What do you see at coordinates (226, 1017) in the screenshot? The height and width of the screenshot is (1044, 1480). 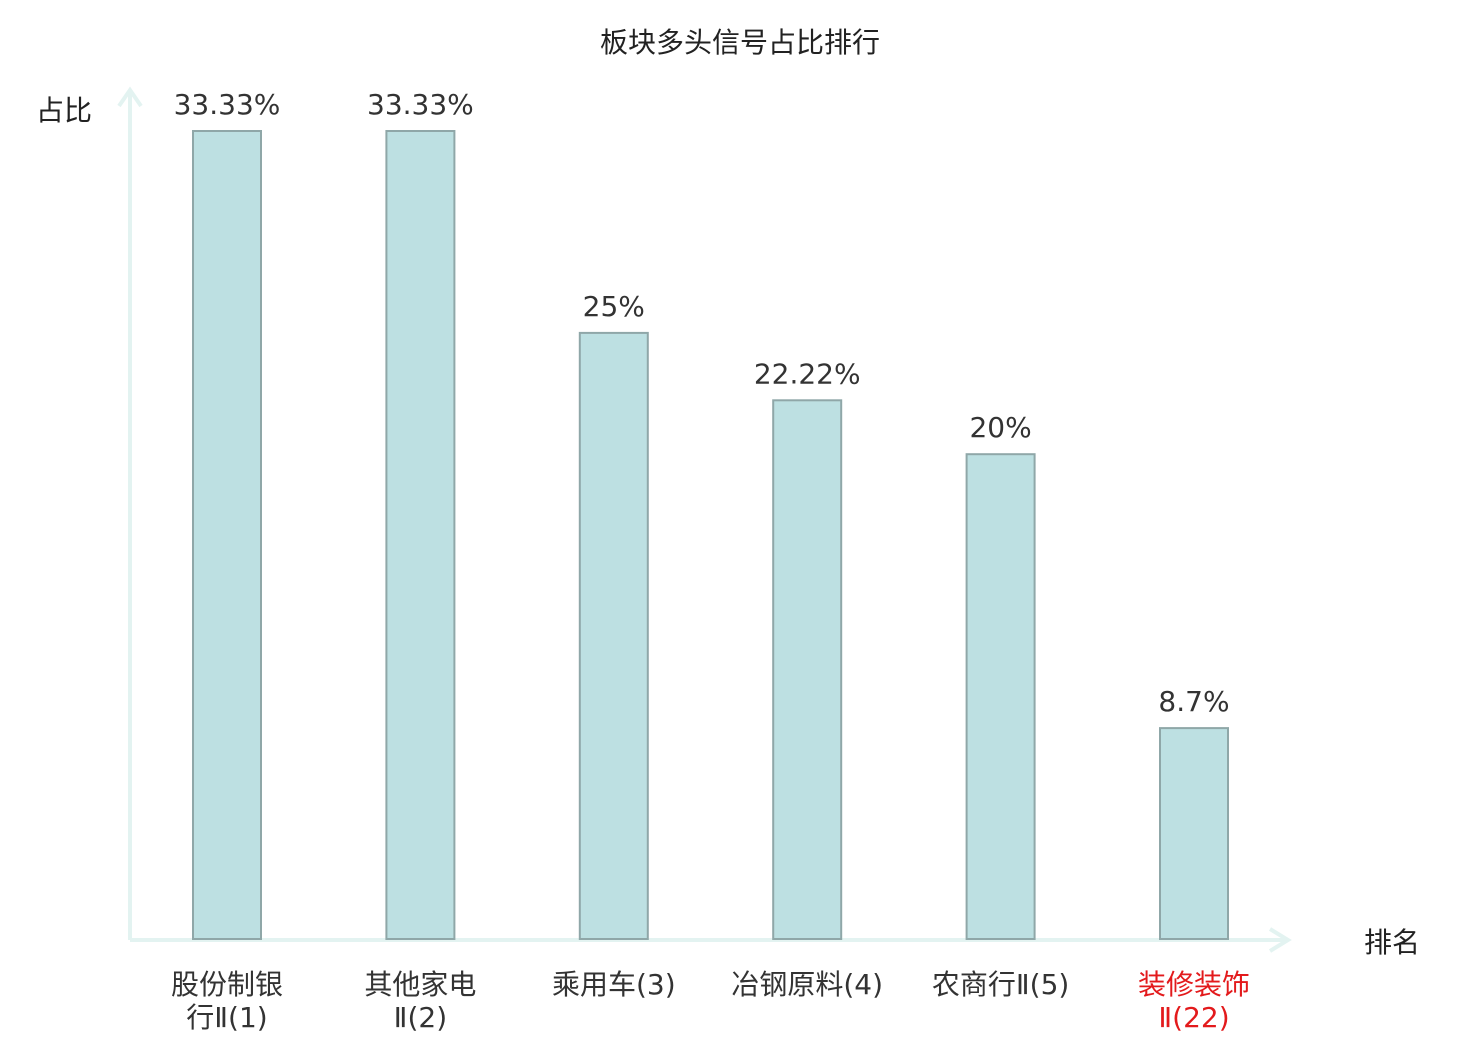 I see `category-tick-label: 行Ⅱ(1)` at bounding box center [226, 1017].